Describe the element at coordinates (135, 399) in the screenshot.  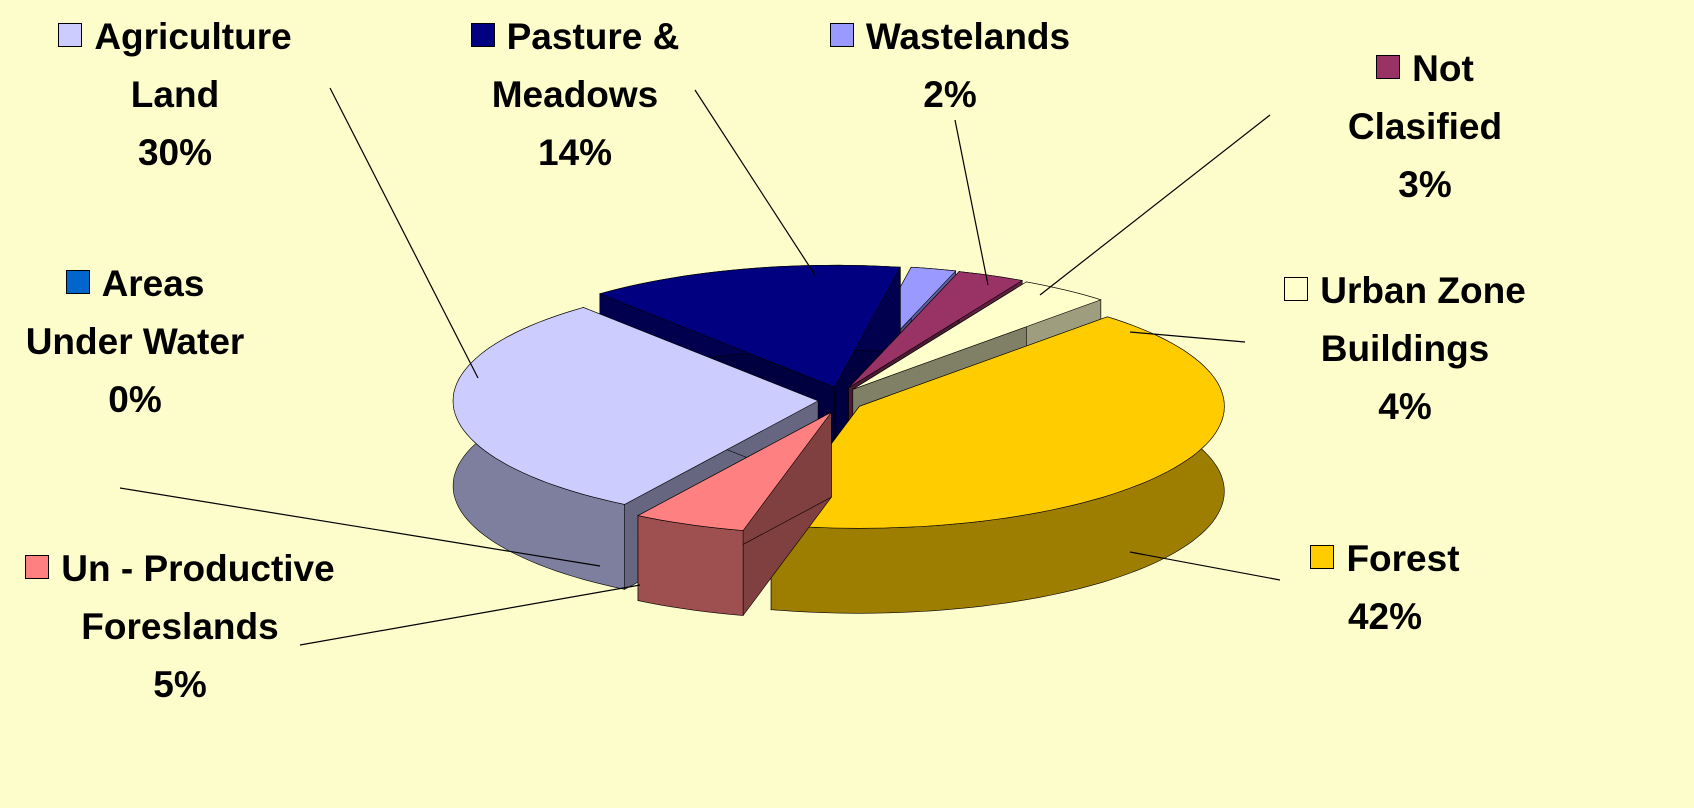
I see `value-label: 0%` at that location.